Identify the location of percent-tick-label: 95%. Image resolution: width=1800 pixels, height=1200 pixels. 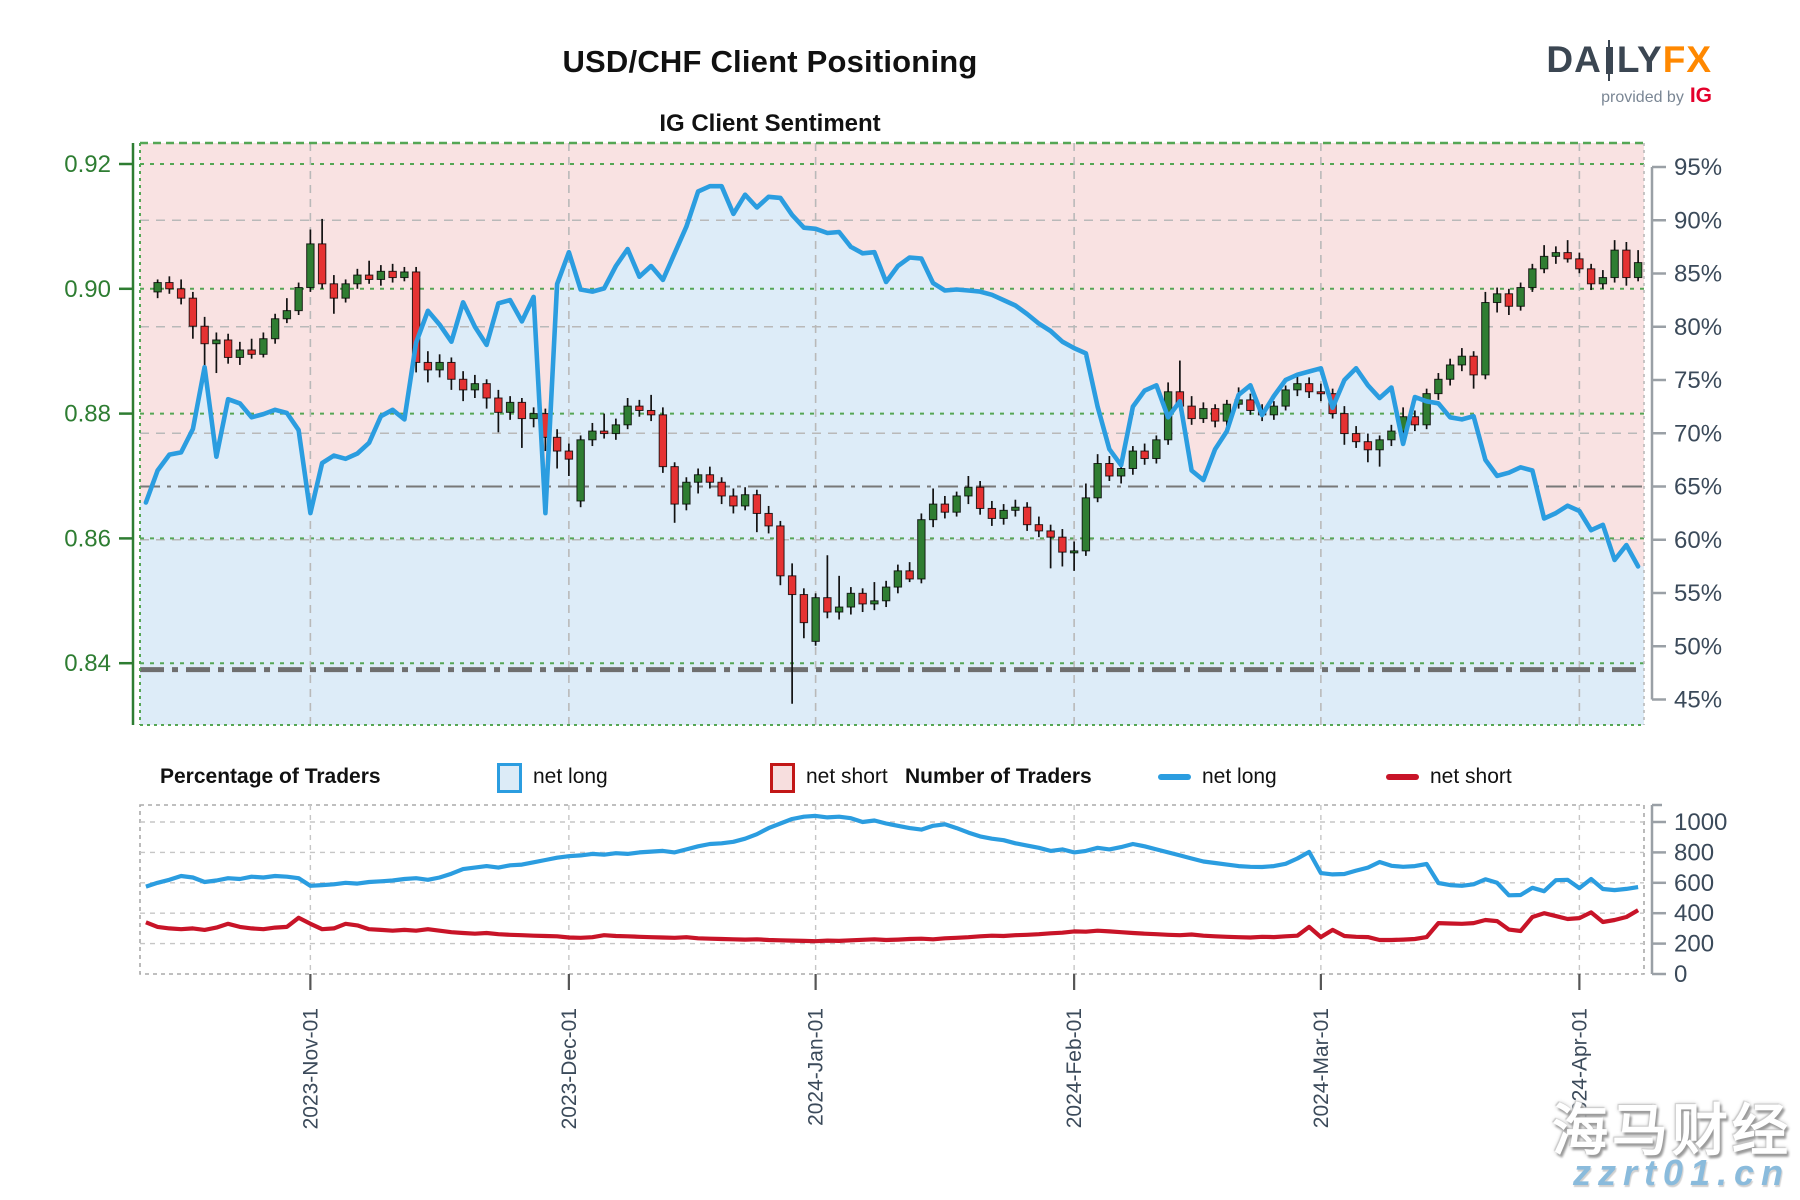
(1698, 167).